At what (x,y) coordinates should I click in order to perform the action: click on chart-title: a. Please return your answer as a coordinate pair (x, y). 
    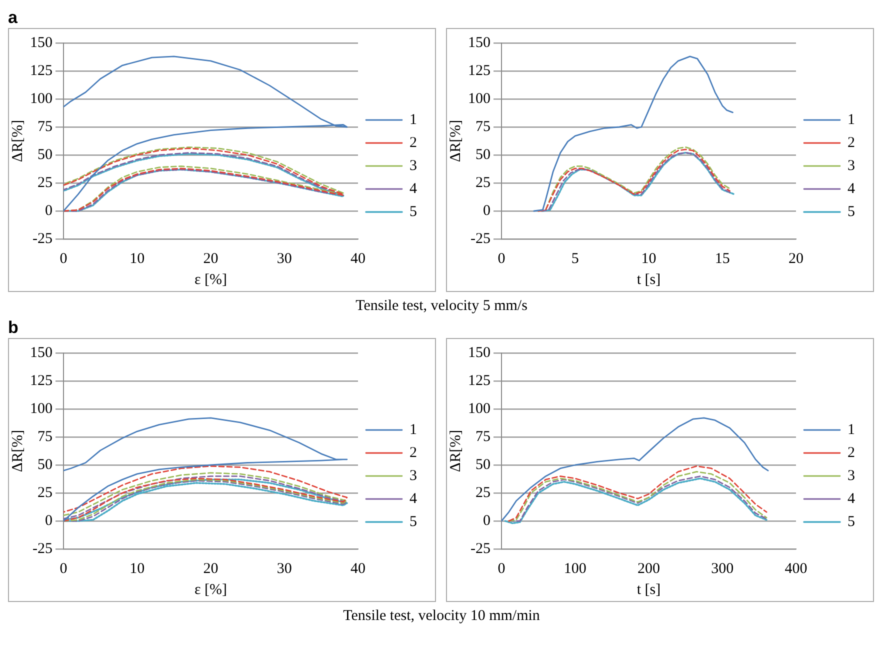
    Looking at the image, I should click on (13, 18).